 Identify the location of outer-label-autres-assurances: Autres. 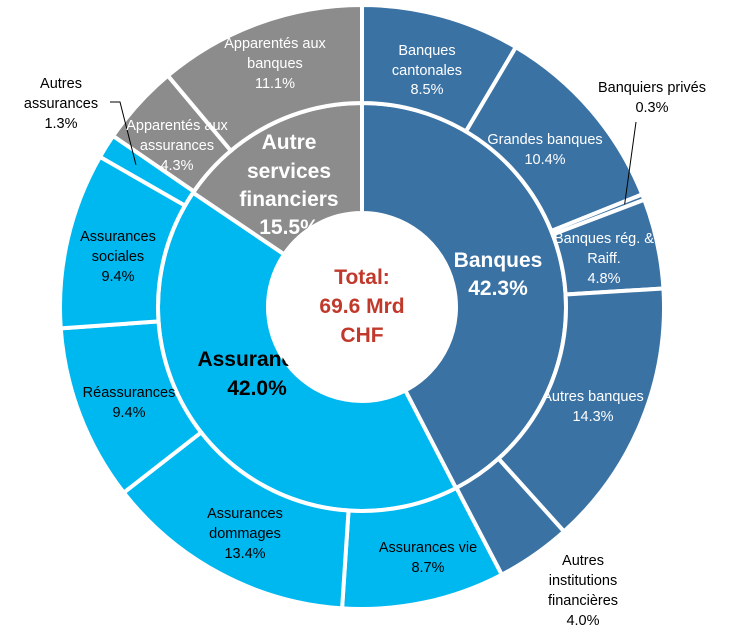
(61, 84).